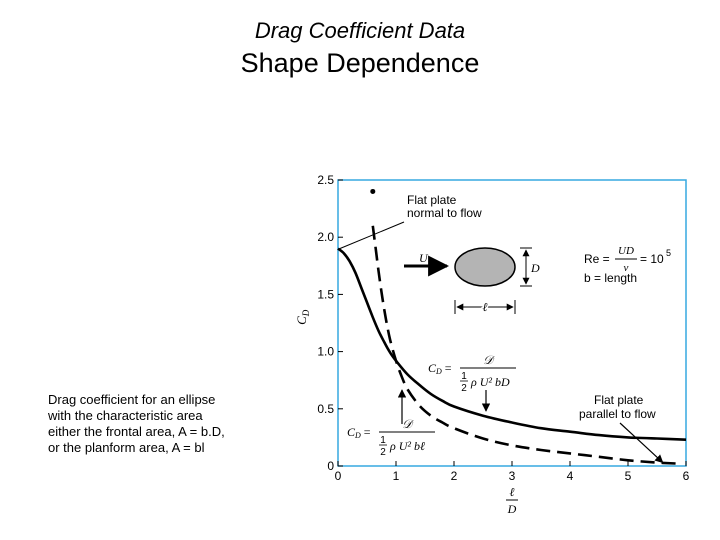 This screenshot has height=540, width=720. Describe the element at coordinates (136, 431) in the screenshot. I see `caption-line: either the frontal area, A = b.D,` at that location.